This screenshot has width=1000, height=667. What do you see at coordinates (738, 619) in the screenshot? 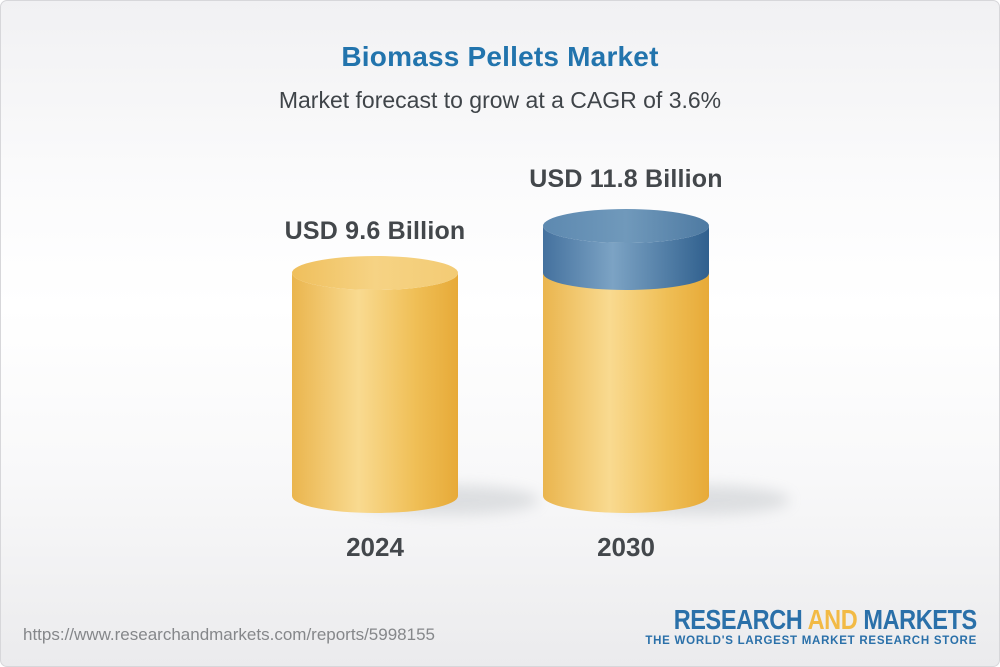
I see `logo-word-research: RESEARCH` at bounding box center [738, 619].